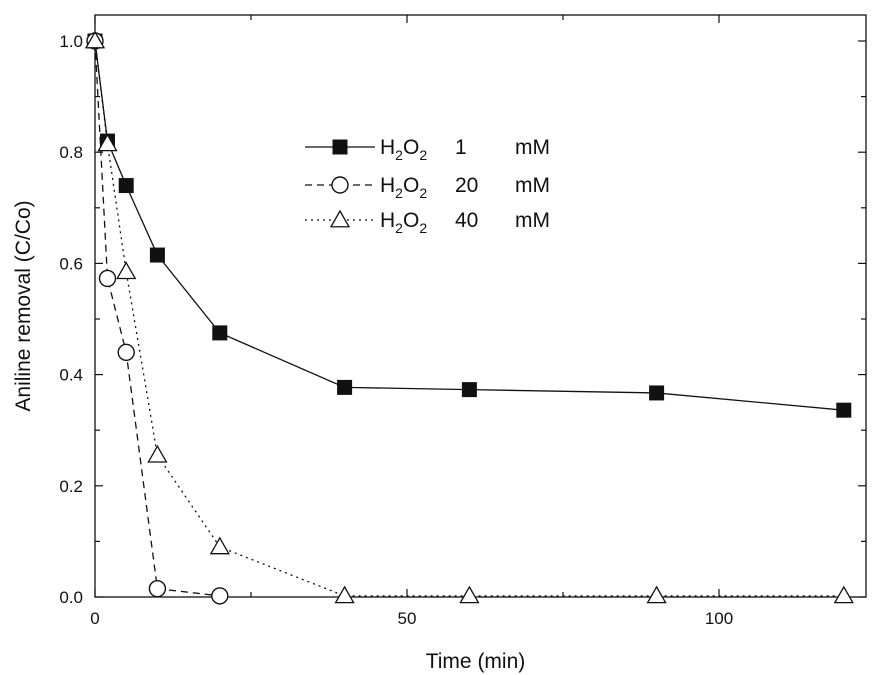 This screenshot has width=872, height=675. What do you see at coordinates (71, 263) in the screenshot?
I see `y-tick-label: 0.6` at bounding box center [71, 263].